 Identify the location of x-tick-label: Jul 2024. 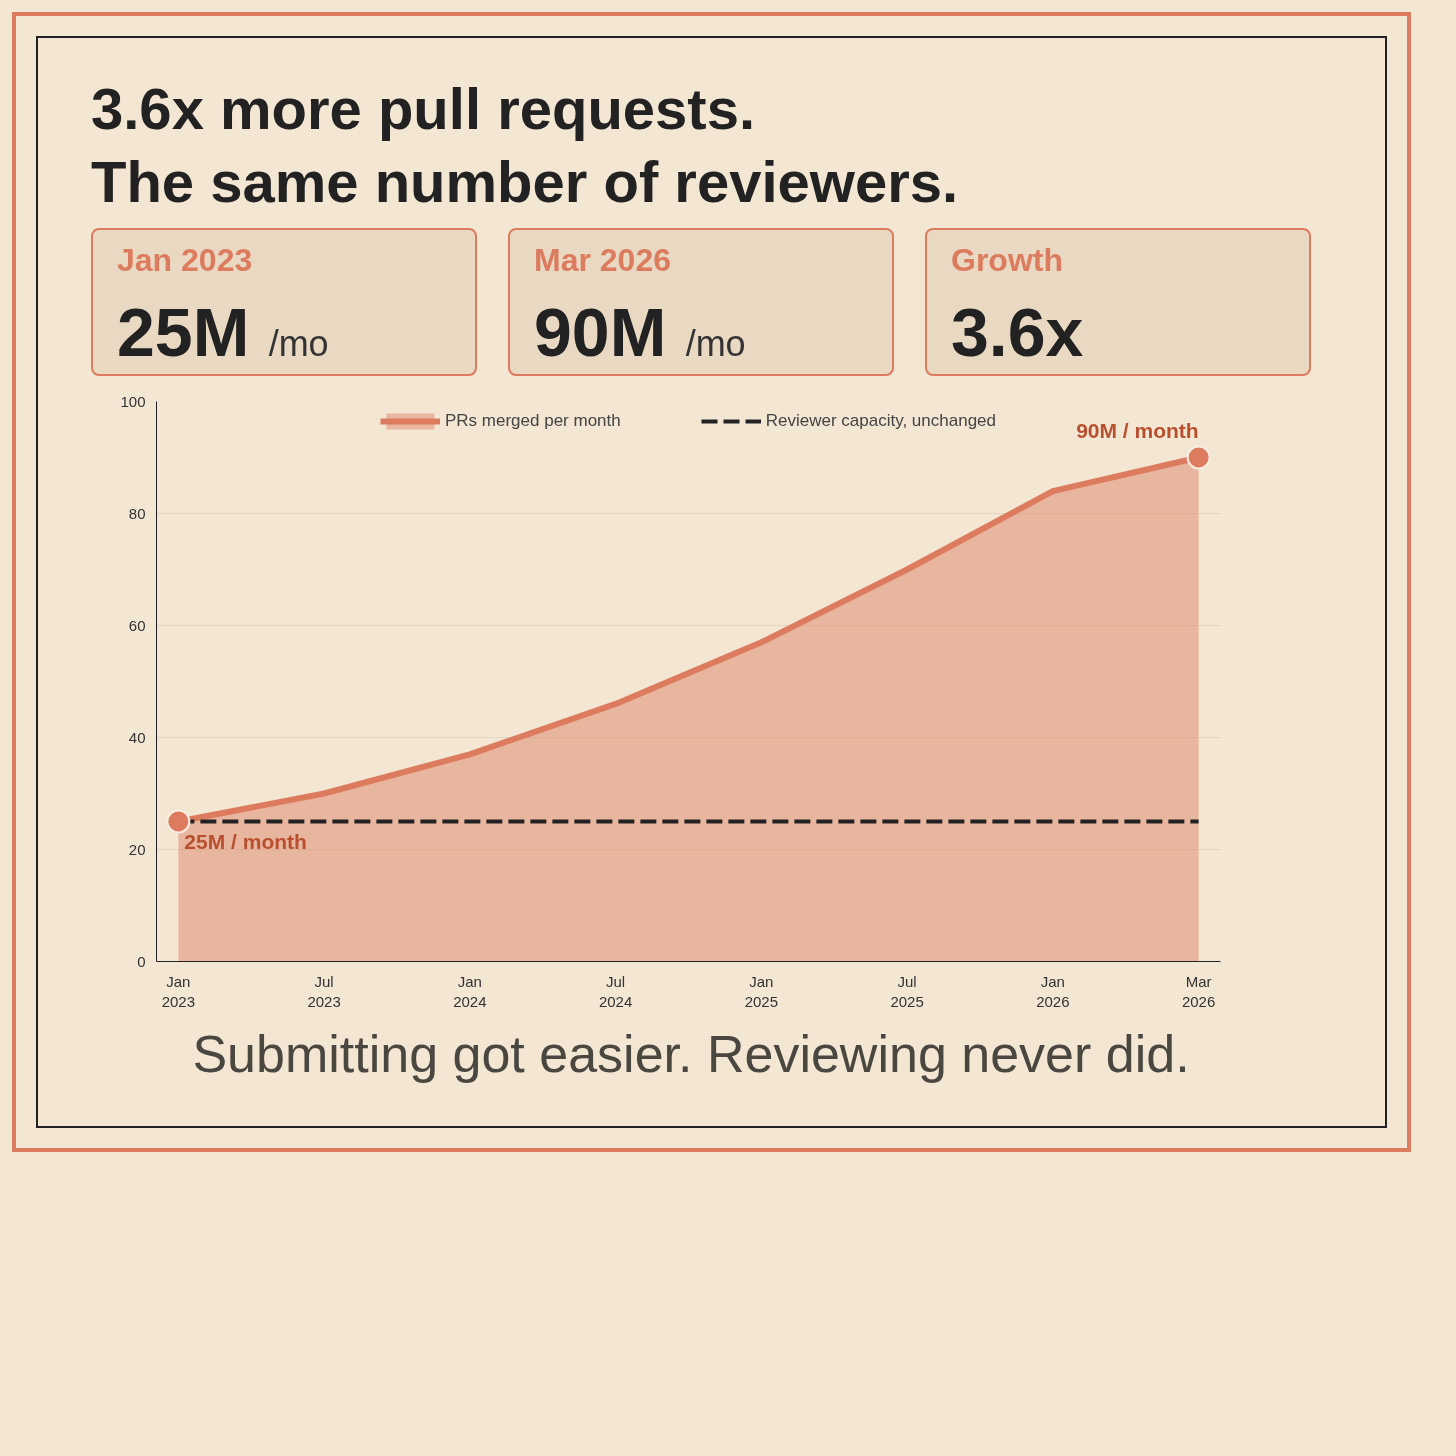
(615, 991).